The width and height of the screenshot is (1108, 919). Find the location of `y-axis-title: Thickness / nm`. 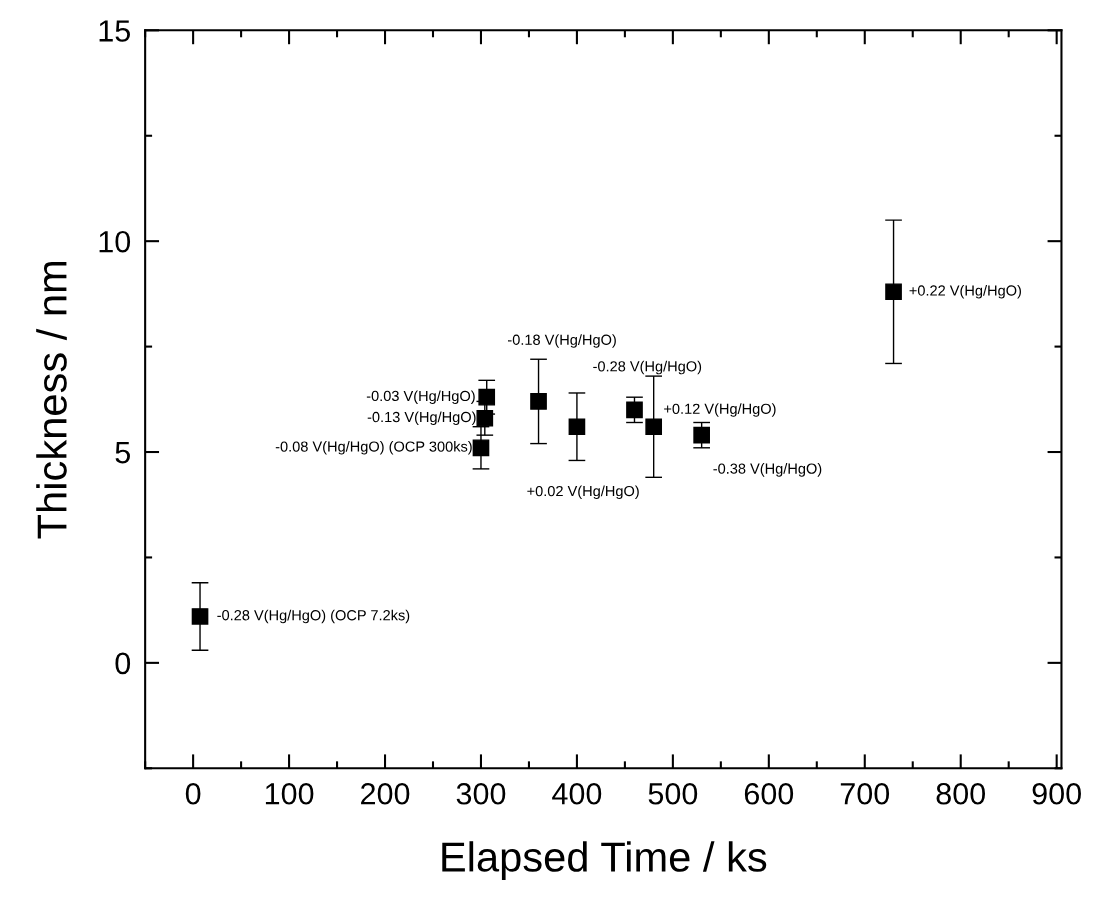

y-axis-title: Thickness / nm is located at coordinates (51, 400).